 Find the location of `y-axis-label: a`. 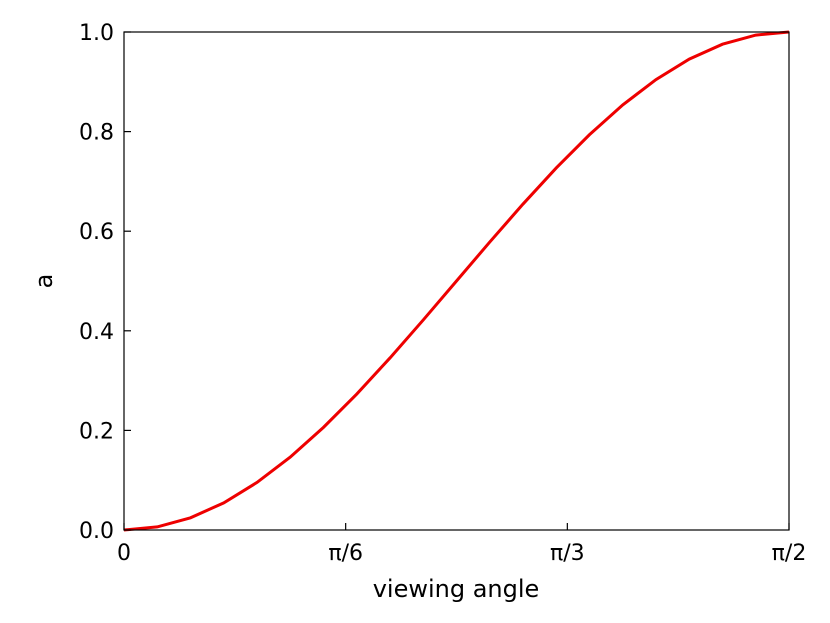

y-axis-label: a is located at coordinates (44, 281).